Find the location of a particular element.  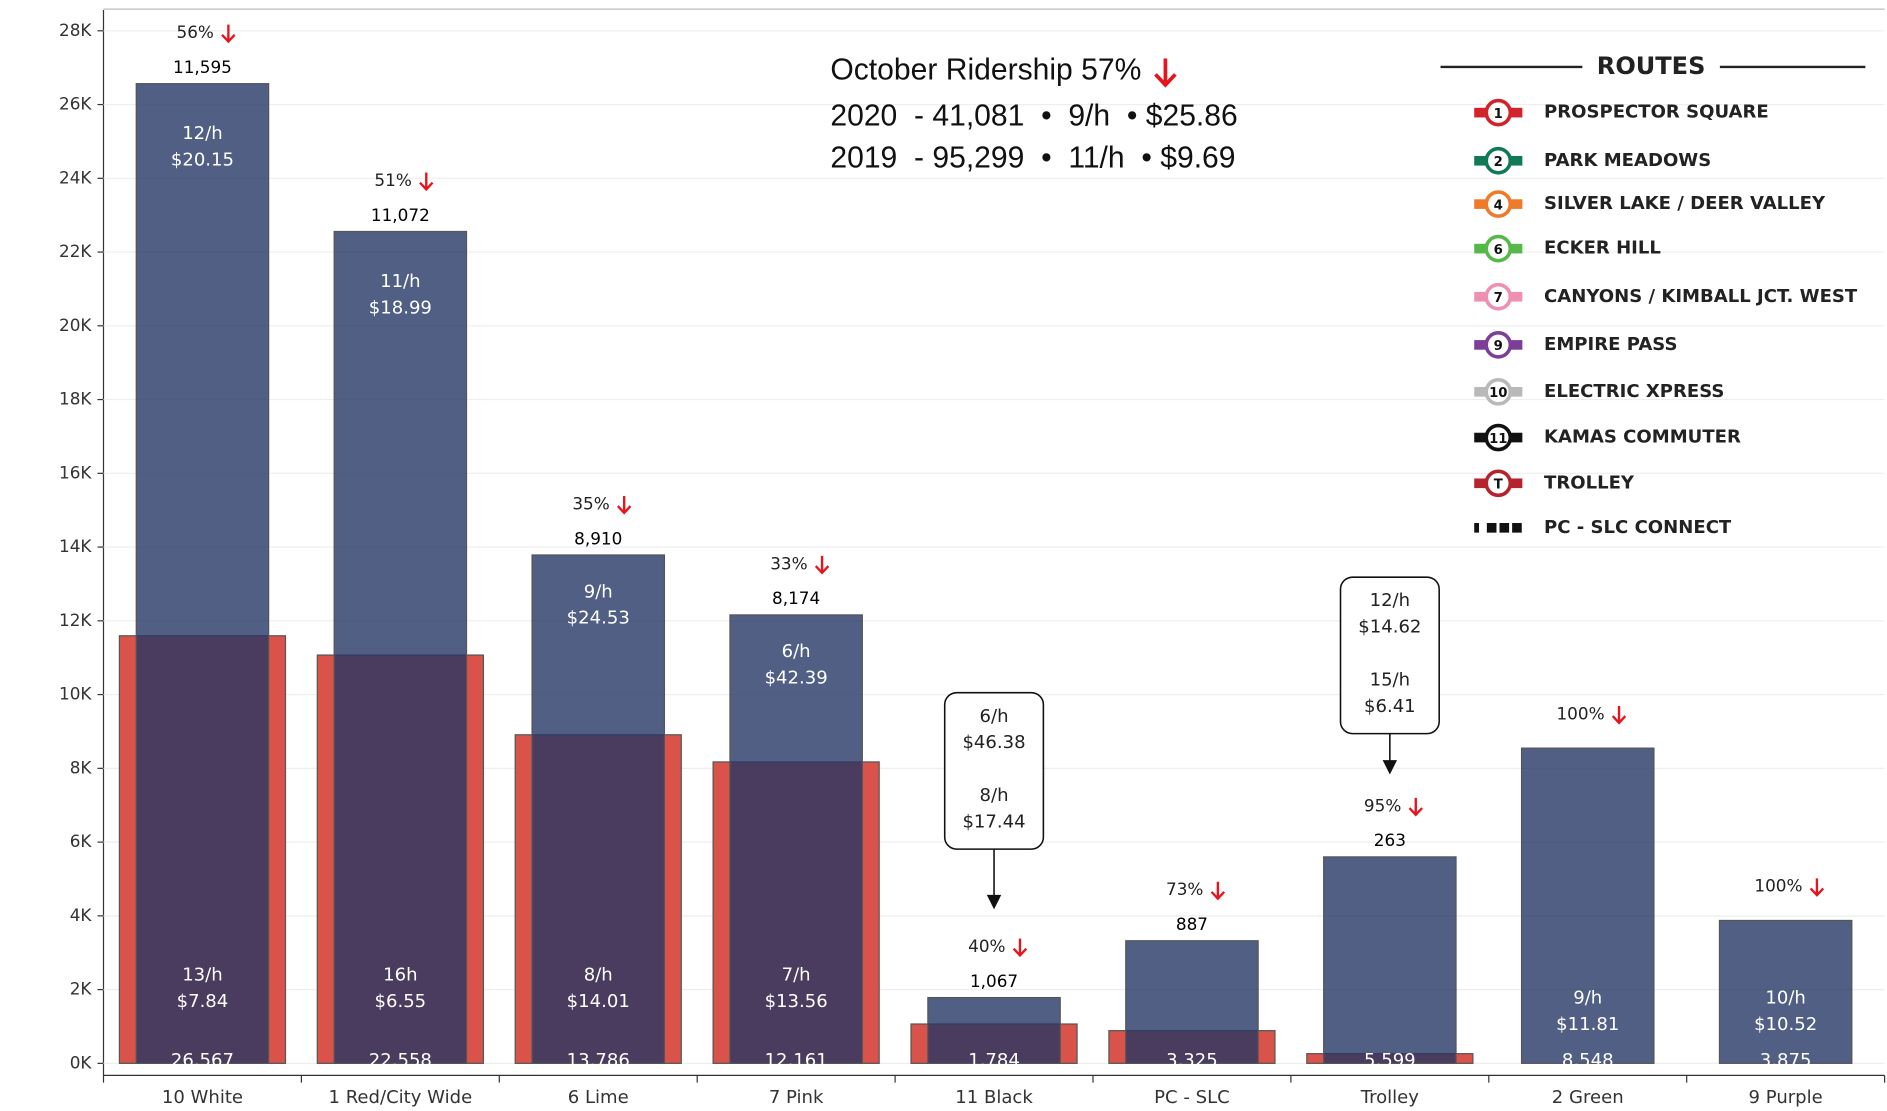

legend-label: PARK MEADOWS is located at coordinates (1627, 160).